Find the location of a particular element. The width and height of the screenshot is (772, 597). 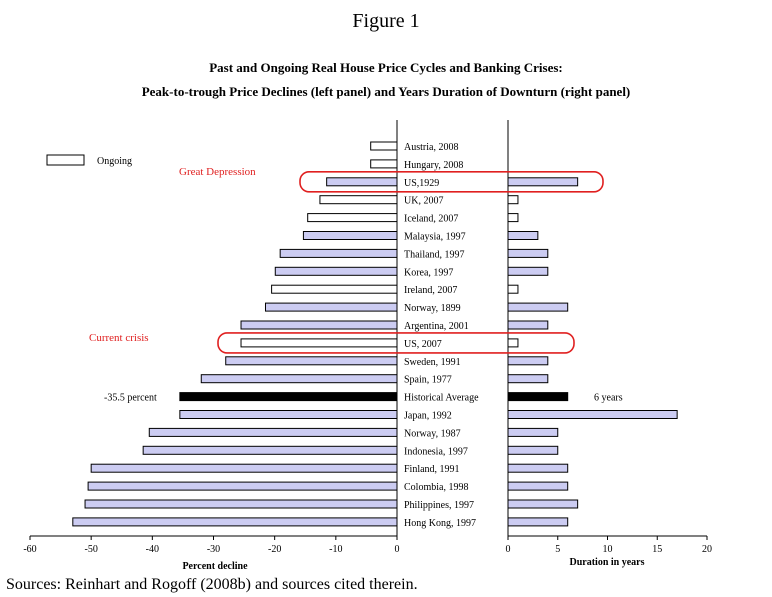

bar-decline-norway-1987 is located at coordinates (273, 432).